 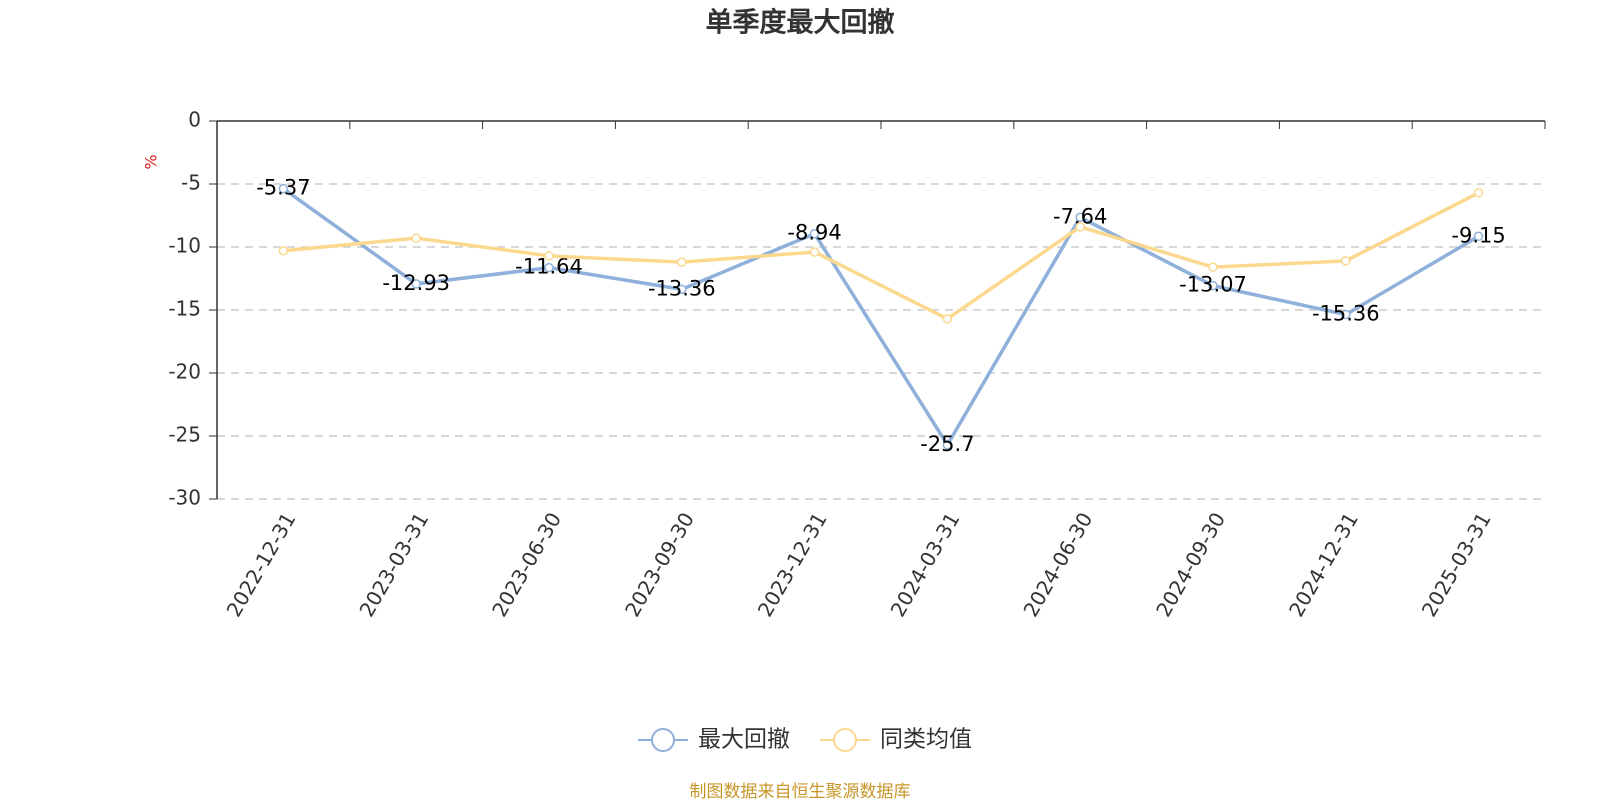 What do you see at coordinates (1057, 564) in the screenshot?
I see `x-tick-label: 2024-06-30` at bounding box center [1057, 564].